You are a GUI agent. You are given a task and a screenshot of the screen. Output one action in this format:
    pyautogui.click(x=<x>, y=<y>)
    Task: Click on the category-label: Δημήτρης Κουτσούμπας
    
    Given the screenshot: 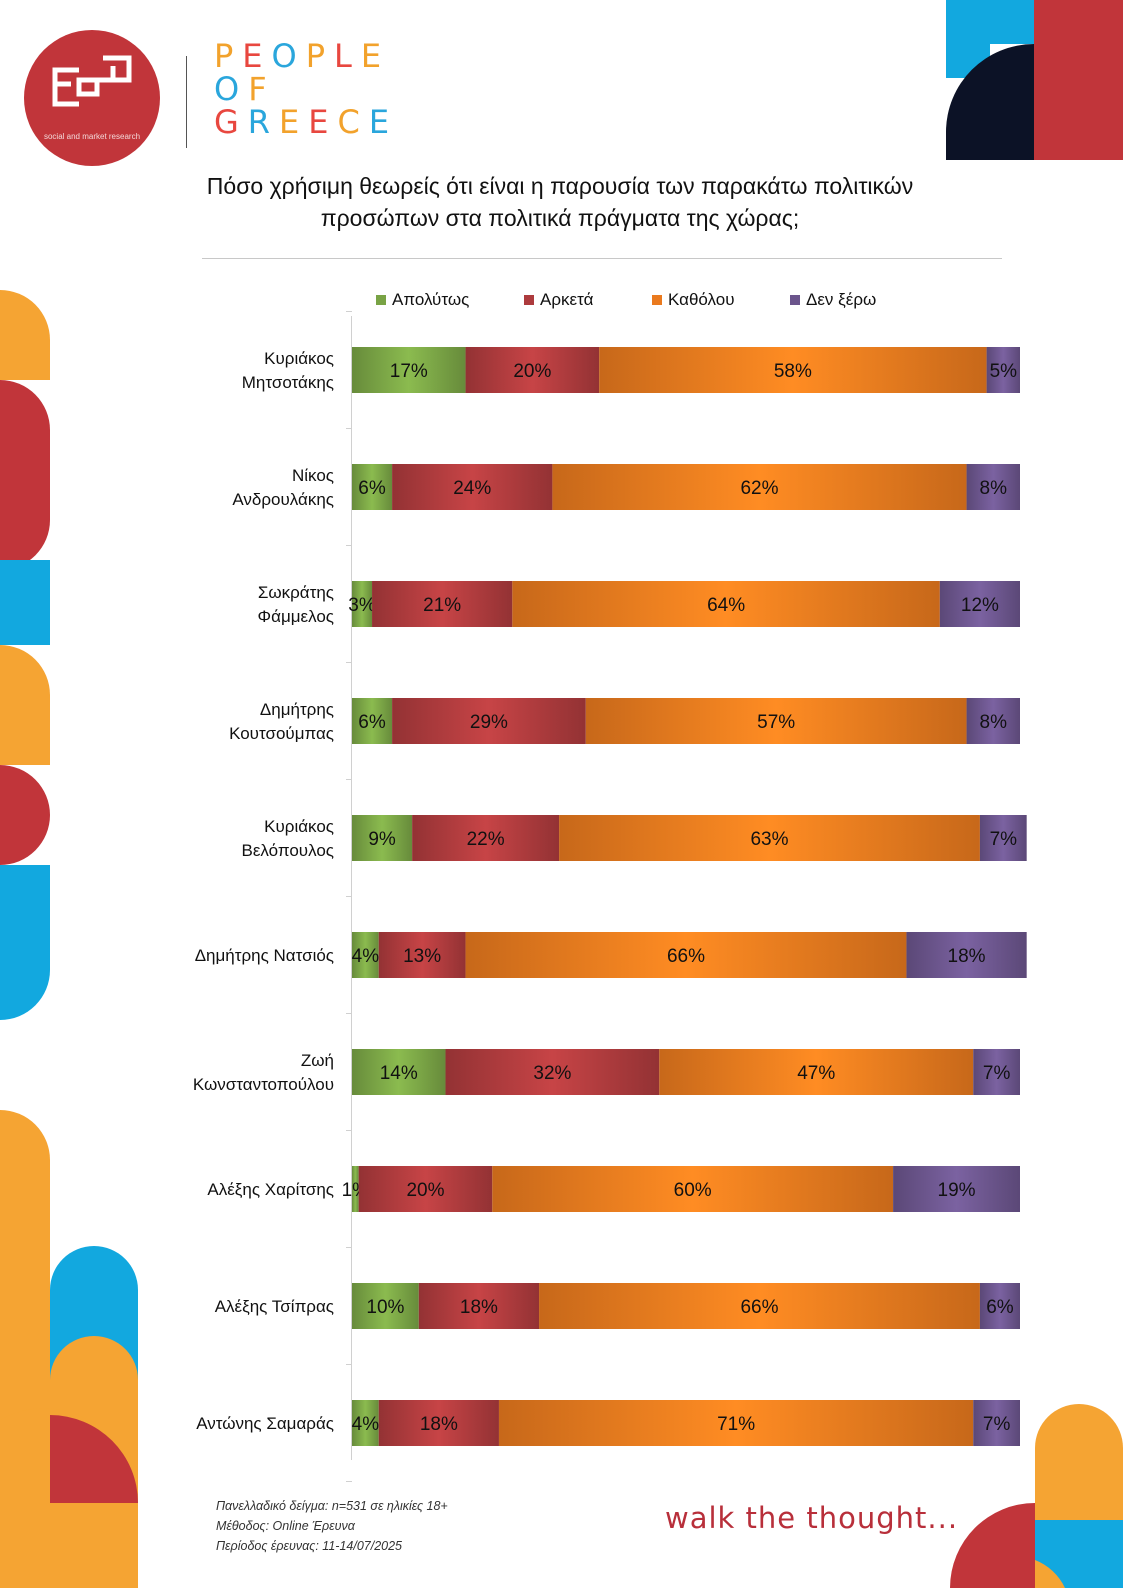 What is the action you would take?
    pyautogui.click(x=281, y=721)
    